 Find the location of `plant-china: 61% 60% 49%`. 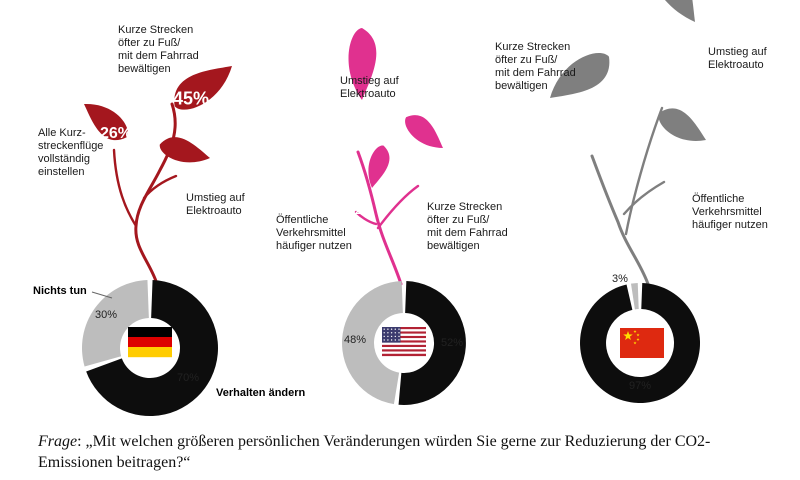

plant-china: 61% 60% 49% is located at coordinates (628, 143).